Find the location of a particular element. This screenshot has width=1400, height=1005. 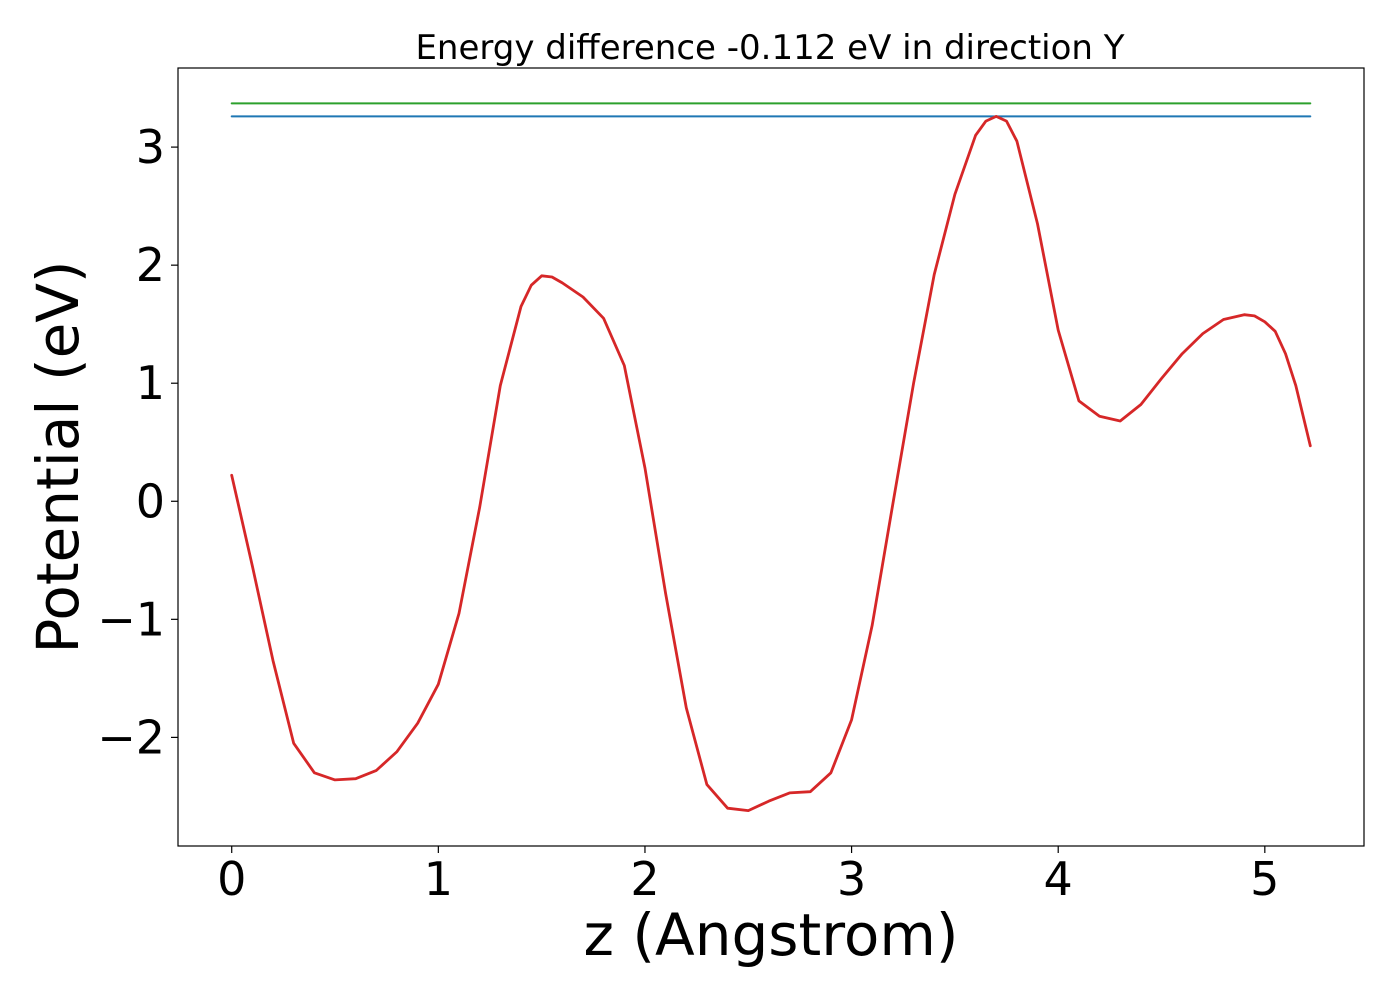

y-tick-label: 1 is located at coordinates (150, 383).